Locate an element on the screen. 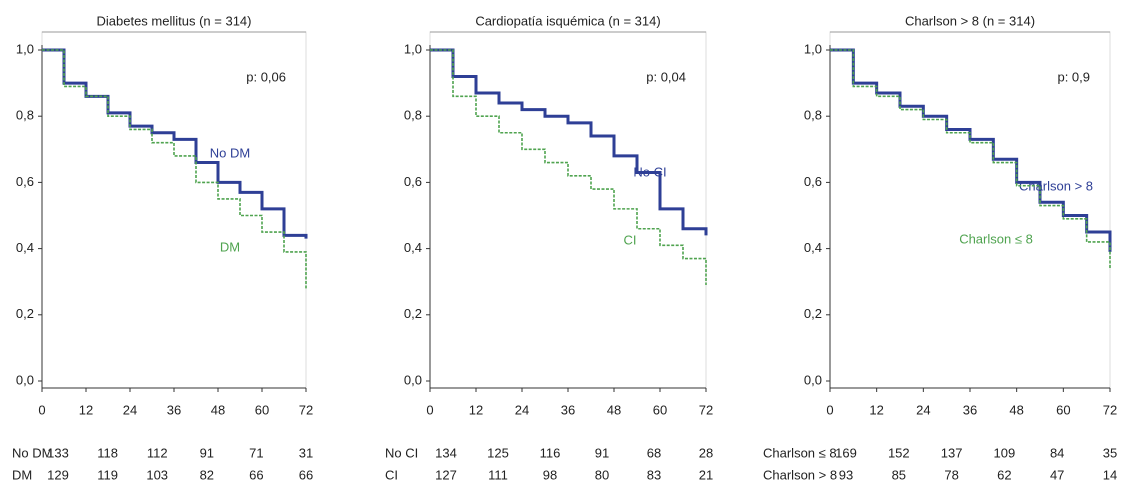 Image resolution: width=1123 pixels, height=486 pixels. risk-value: 68 is located at coordinates (654, 452).